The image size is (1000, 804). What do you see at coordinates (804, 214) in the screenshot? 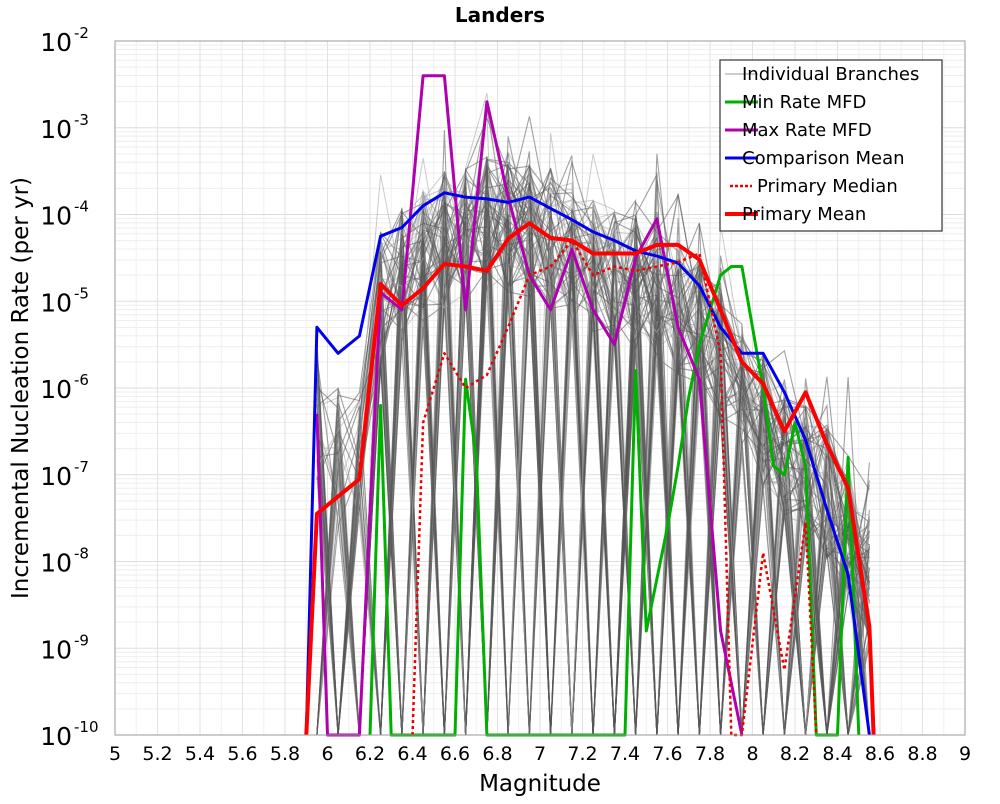
I see `legend-label: Primary Mean` at bounding box center [804, 214].